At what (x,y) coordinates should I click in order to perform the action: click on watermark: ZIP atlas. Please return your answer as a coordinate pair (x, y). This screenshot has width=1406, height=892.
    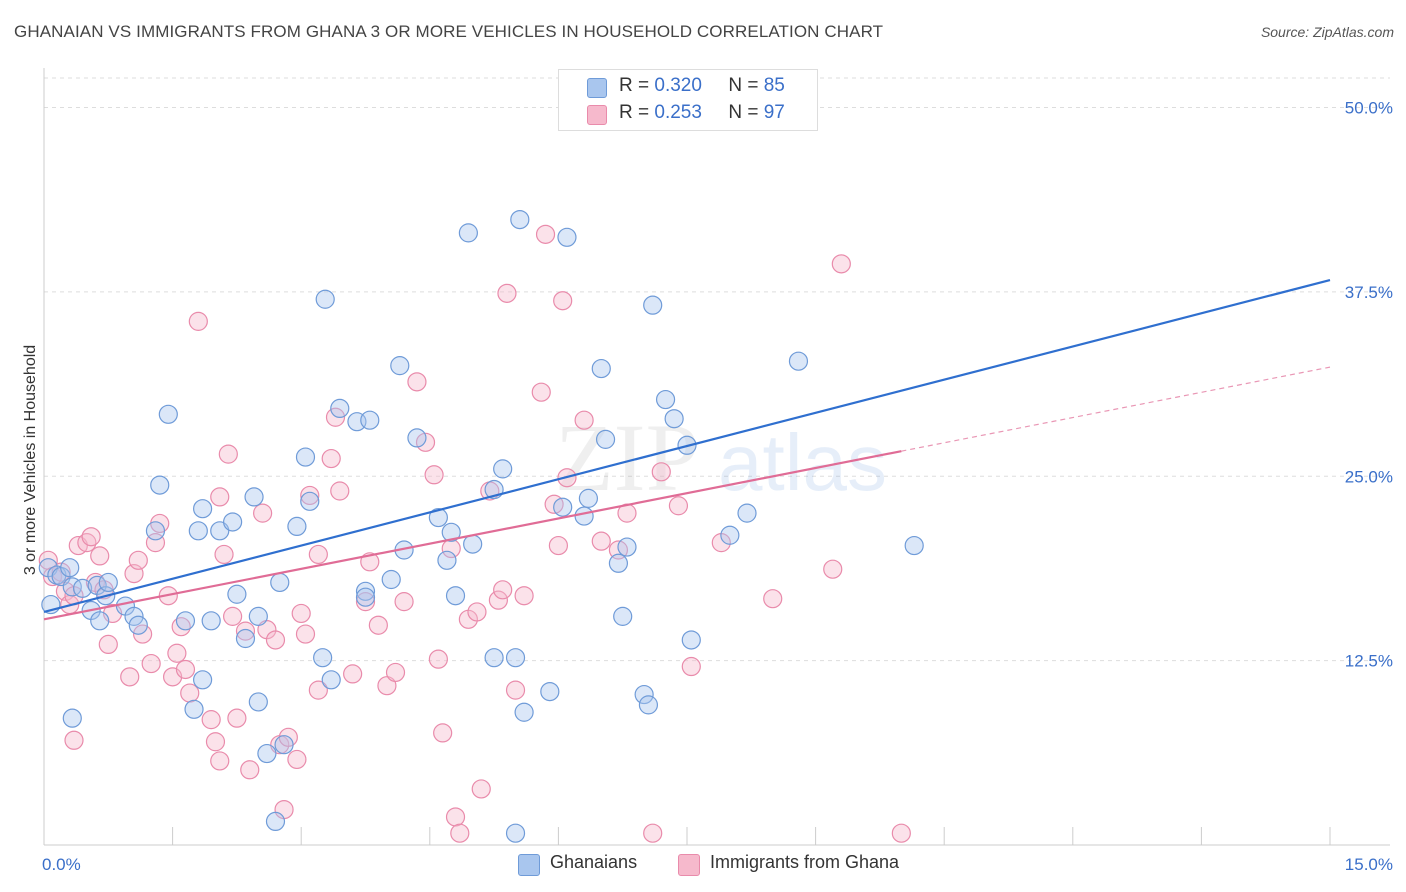
    Looking at the image, I should click on (721, 457).